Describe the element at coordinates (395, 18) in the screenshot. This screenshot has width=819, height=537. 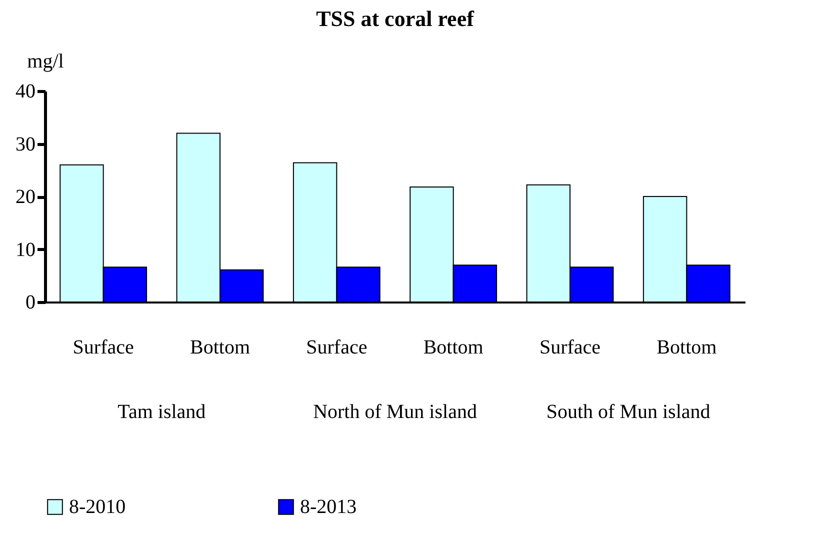
I see `chart-title: TSS at coral reef` at that location.